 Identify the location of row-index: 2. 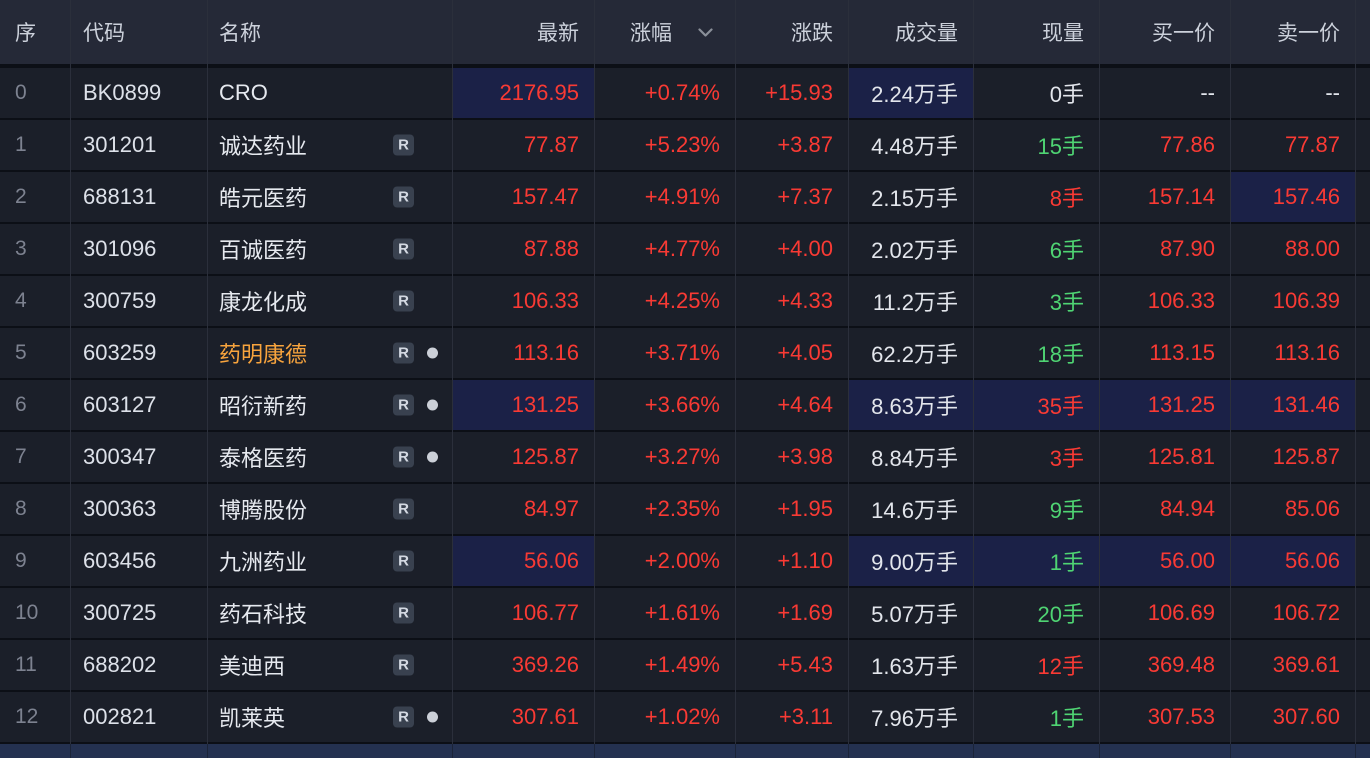
(21, 196).